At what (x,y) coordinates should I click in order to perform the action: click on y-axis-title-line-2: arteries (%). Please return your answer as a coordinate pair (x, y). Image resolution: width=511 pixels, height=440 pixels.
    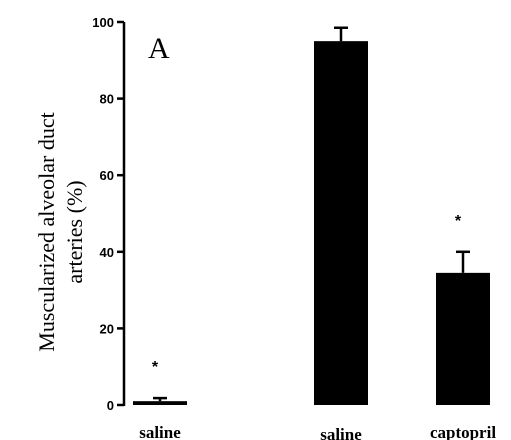
    Looking at the image, I should click on (74, 231).